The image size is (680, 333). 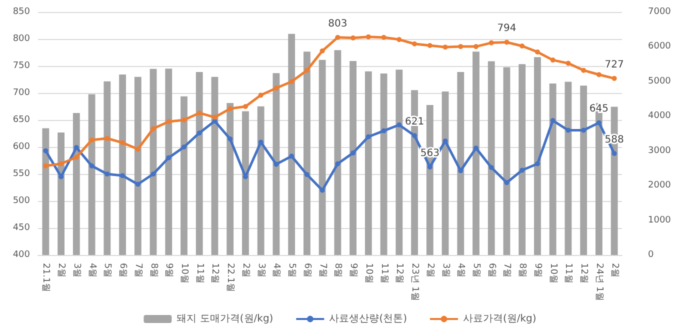 I want to click on x-tick-label: 24년 1월, so click(x=599, y=282).